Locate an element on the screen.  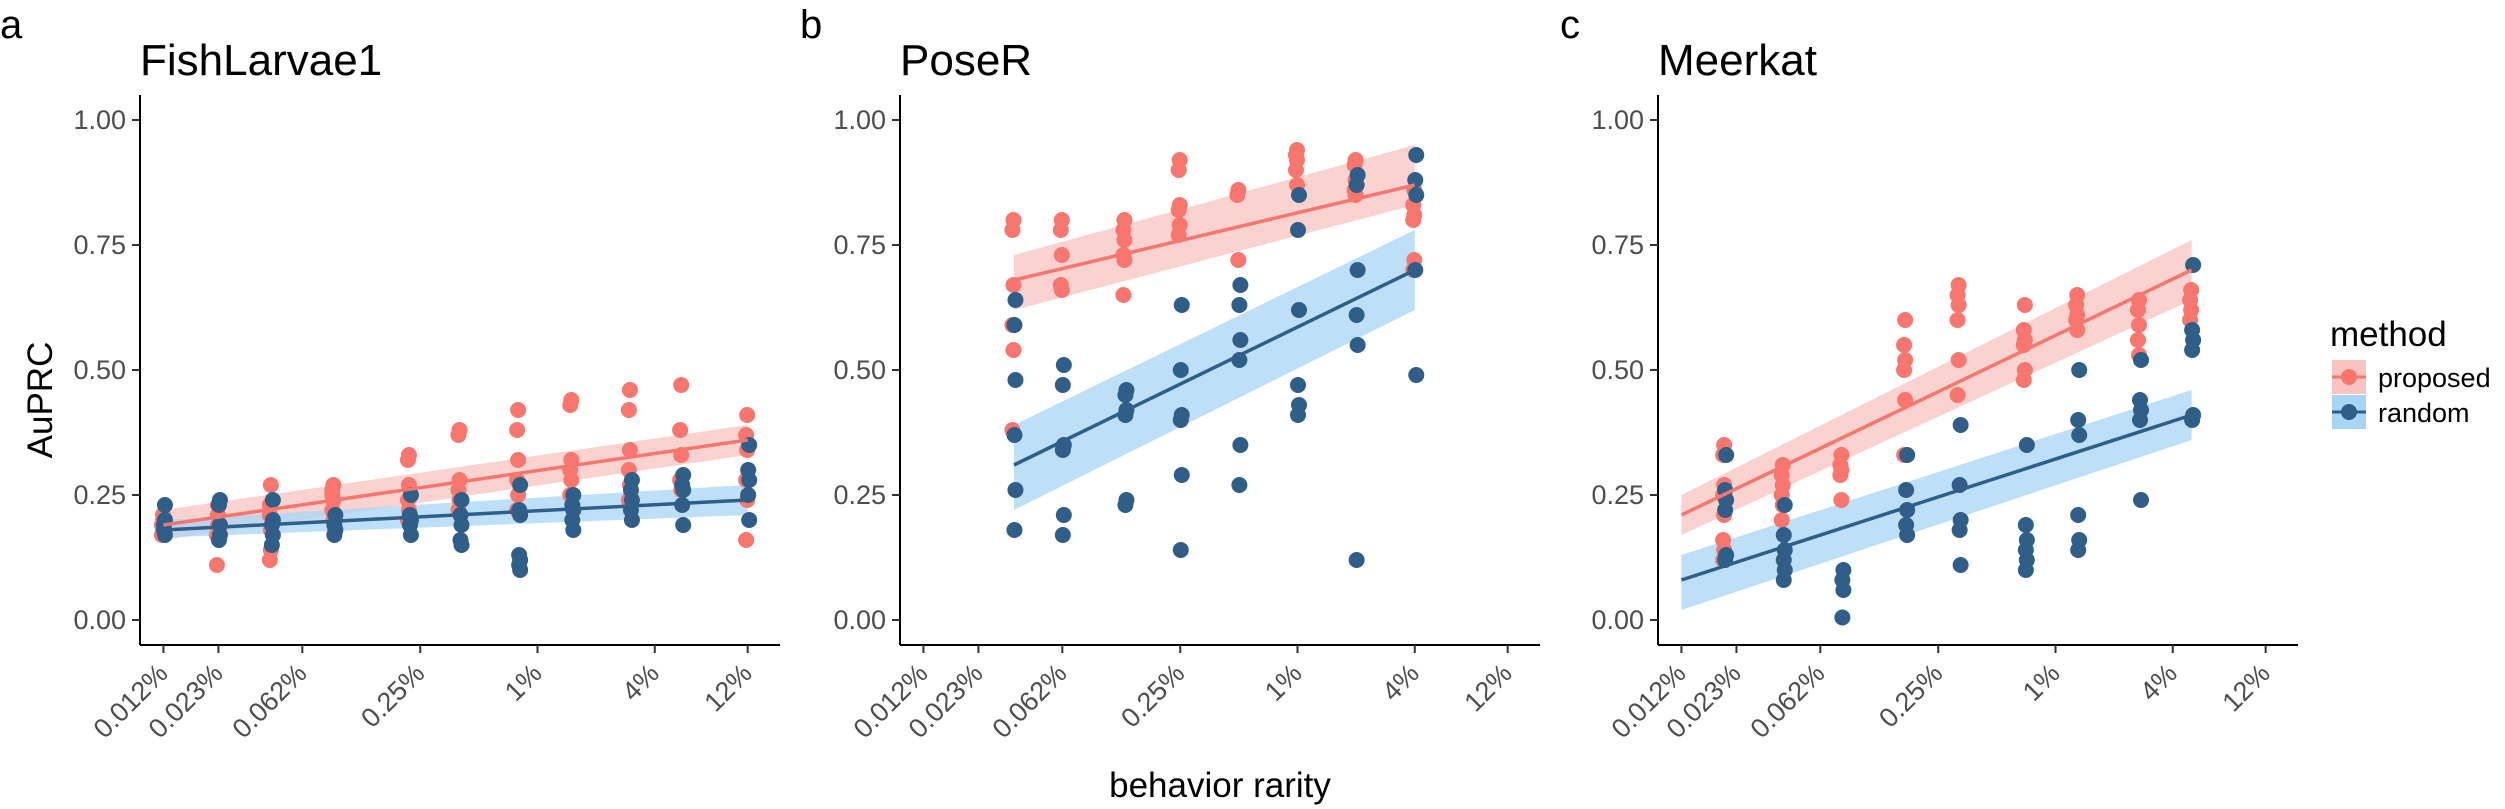
legend-label-random: random is located at coordinates (2424, 413).